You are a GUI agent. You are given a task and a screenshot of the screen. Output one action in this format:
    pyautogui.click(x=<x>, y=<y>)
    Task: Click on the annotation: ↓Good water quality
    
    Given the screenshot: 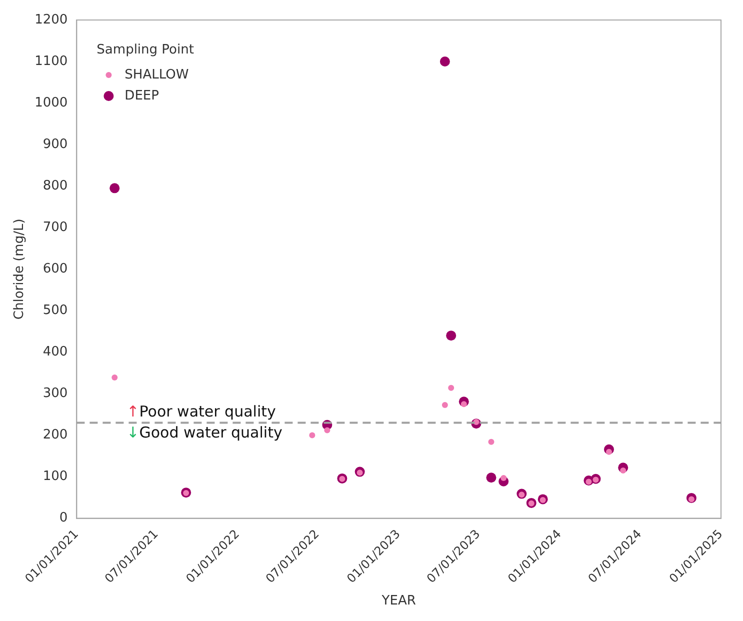 What is the action you would take?
    pyautogui.click(x=204, y=433)
    